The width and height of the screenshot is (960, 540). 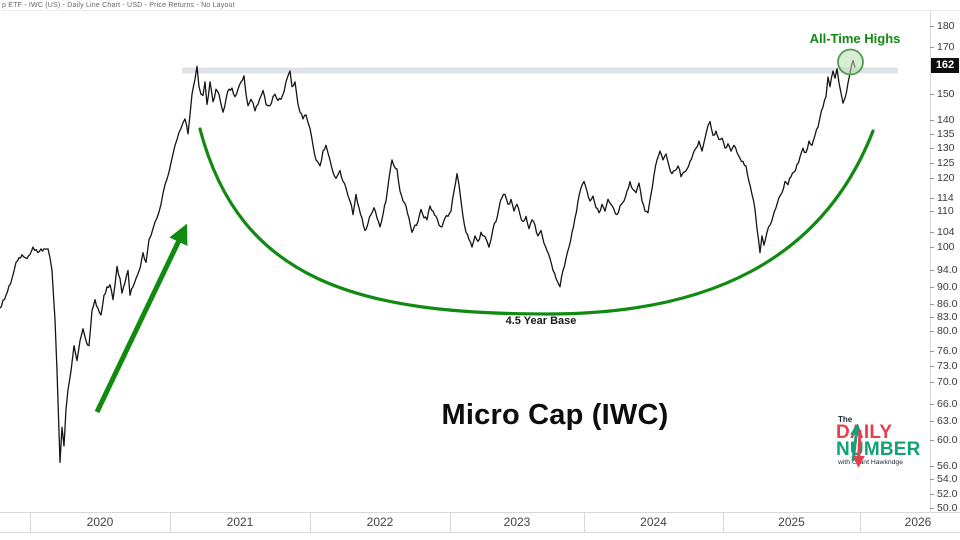 I want to click on price-tick-label: 66.0, so click(x=947, y=403).